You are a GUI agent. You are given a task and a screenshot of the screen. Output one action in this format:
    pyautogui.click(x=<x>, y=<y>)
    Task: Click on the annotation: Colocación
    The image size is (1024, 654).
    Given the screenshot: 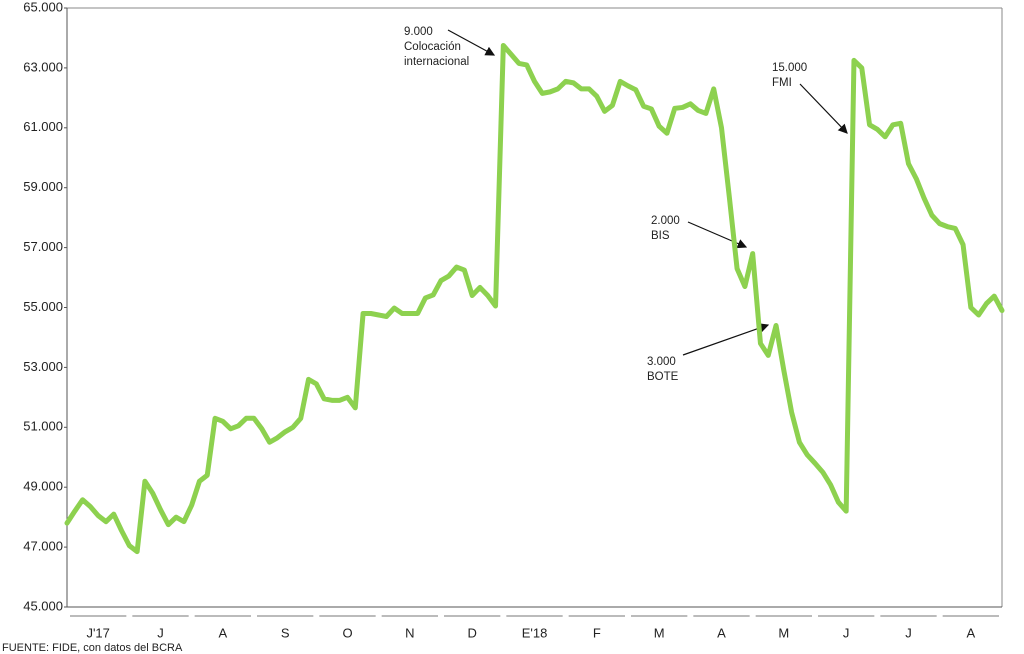 What is the action you would take?
    pyautogui.click(x=432, y=47)
    